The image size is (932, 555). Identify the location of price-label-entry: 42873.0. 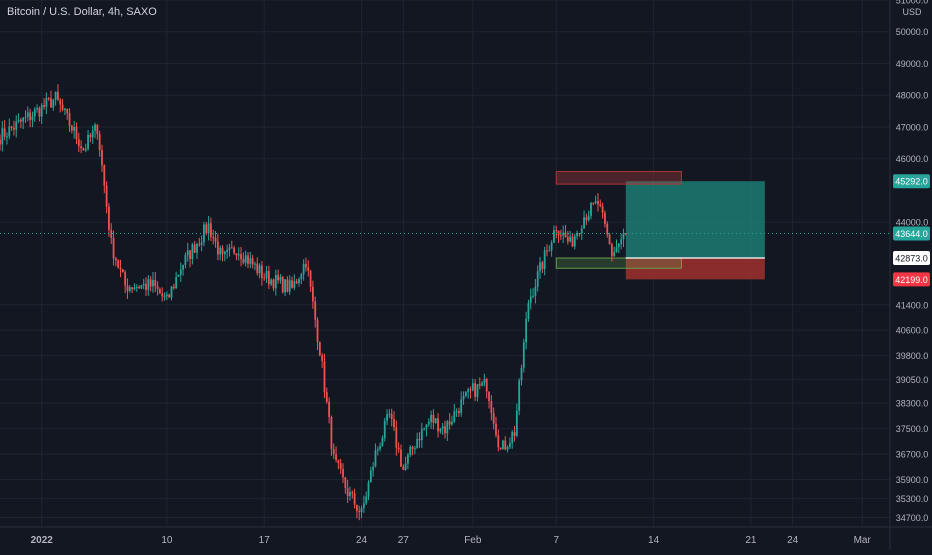
(911, 259).